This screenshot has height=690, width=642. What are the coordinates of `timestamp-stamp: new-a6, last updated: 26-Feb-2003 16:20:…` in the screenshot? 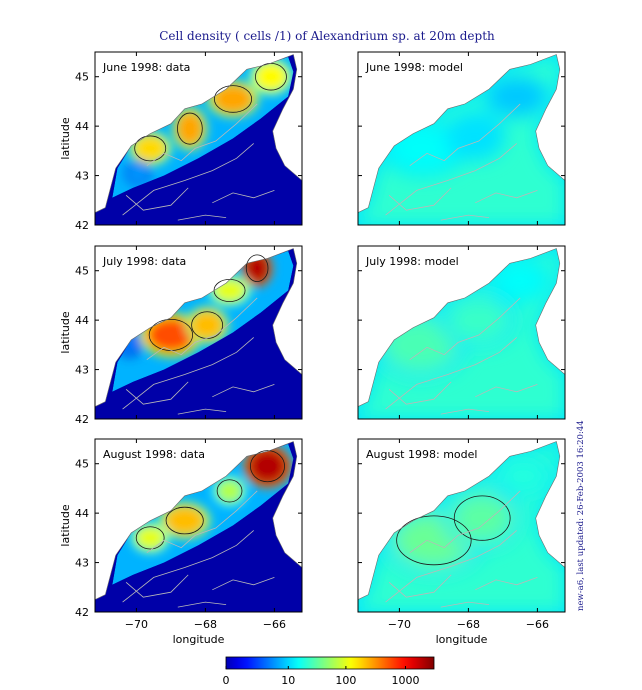 It's located at (581, 515).